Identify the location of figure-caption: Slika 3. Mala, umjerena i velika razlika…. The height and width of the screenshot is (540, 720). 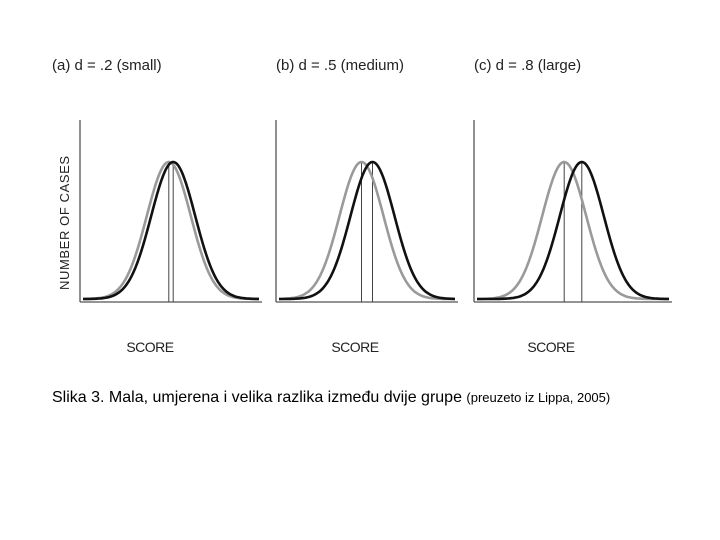
(331, 398).